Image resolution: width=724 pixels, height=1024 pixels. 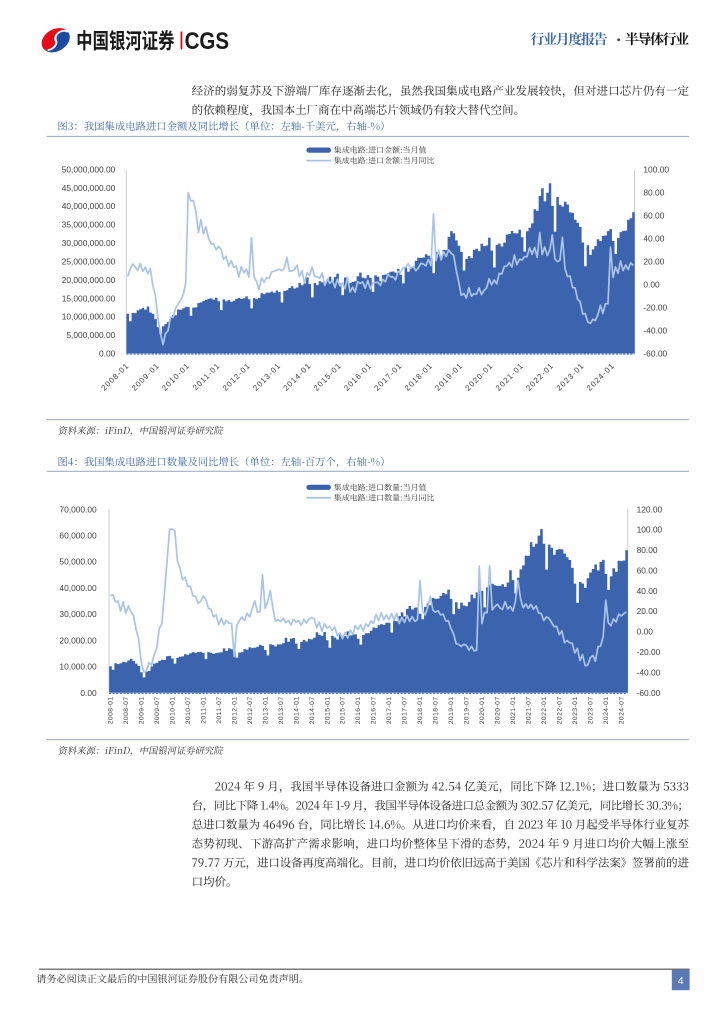 I want to click on svg-text: 2023-07, so click(x=591, y=711).